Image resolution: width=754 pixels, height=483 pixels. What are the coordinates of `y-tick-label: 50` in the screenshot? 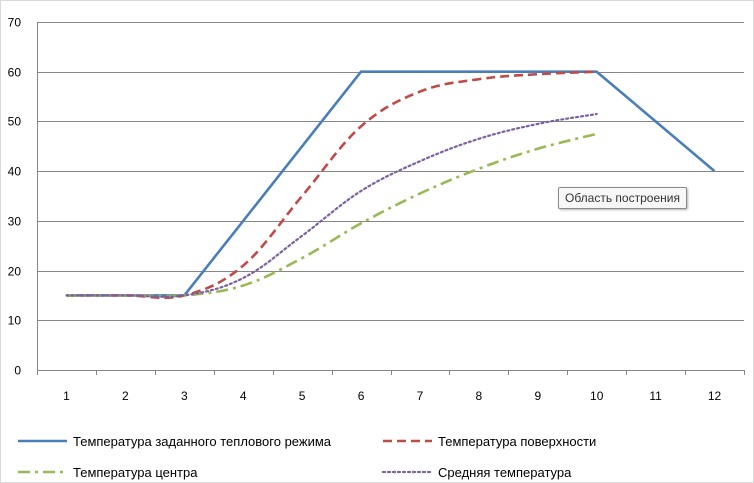 It's located at (15, 122).